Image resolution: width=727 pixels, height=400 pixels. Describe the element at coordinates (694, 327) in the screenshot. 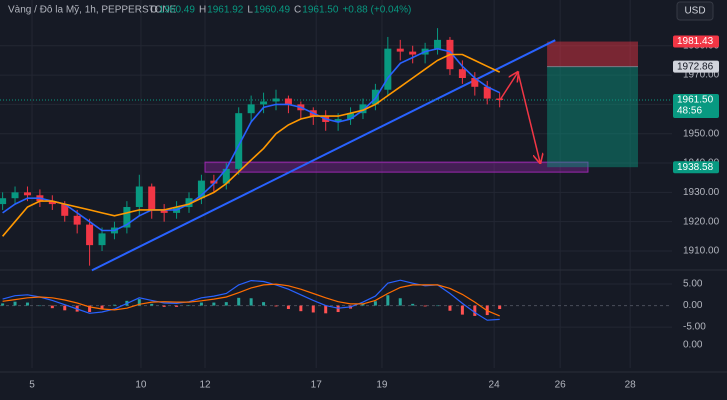

I see `macd-tick-label: -5.00` at that location.